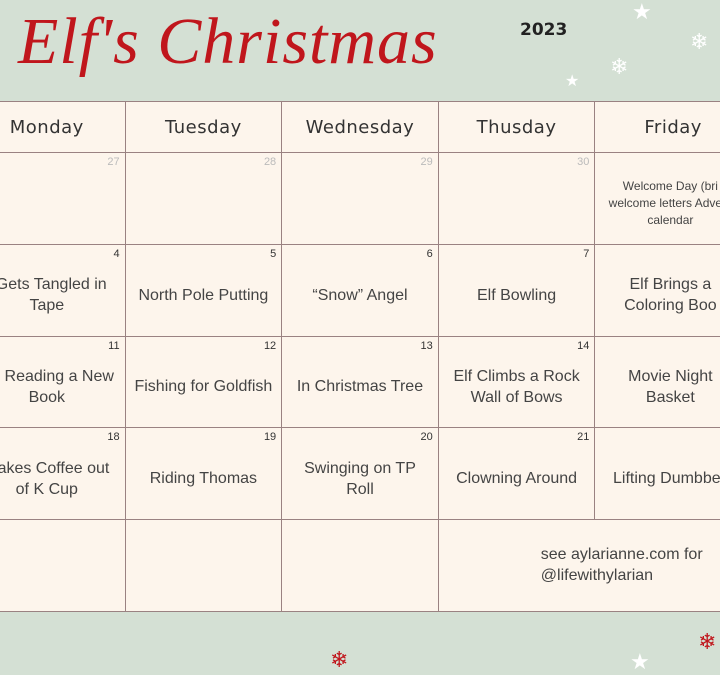 The image size is (720, 675). I want to click on day-header: Friday, so click(657, 127).